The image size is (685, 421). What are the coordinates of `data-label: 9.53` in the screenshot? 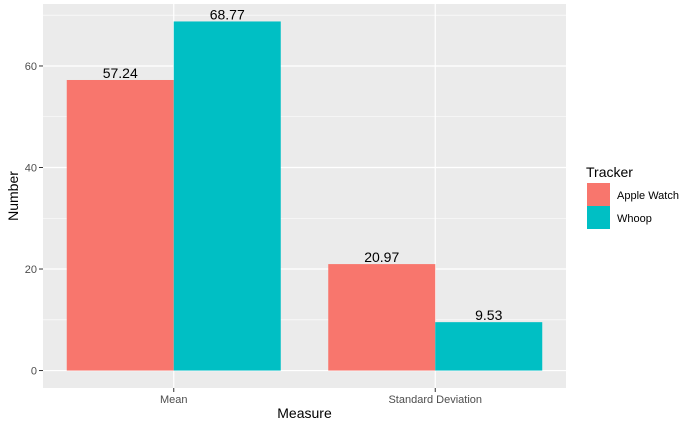 It's located at (488, 315).